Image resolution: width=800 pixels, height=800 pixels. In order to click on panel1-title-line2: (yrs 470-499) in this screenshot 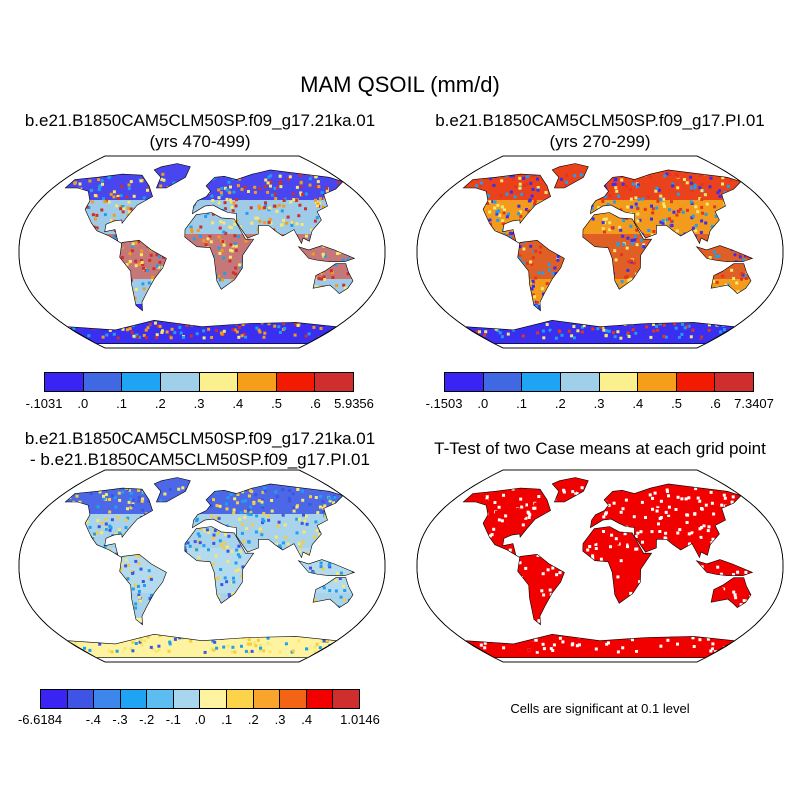, I will do `click(200, 141)`.